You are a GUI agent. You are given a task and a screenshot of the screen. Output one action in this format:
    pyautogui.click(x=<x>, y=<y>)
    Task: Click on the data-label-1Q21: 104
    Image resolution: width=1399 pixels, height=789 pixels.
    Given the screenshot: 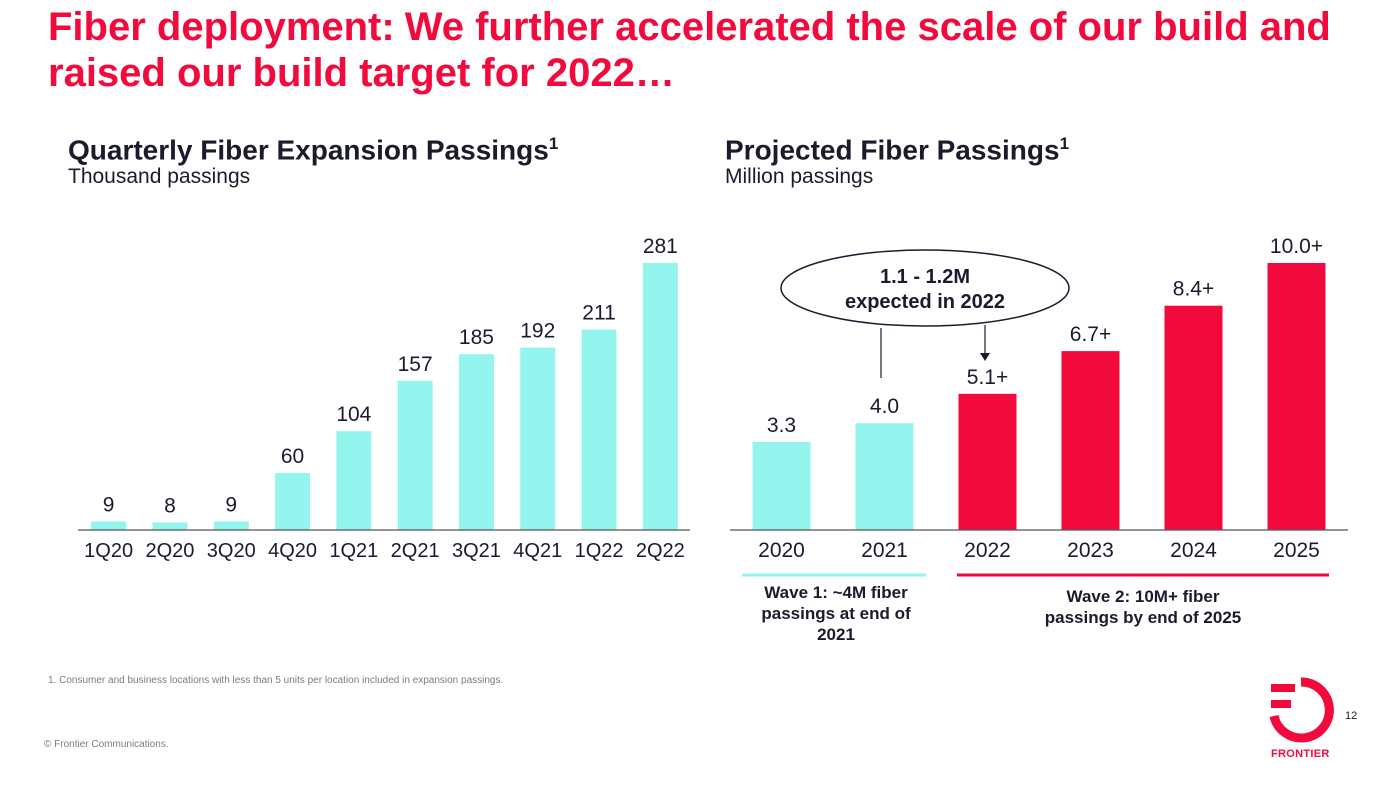 What is the action you would take?
    pyautogui.click(x=353, y=414)
    